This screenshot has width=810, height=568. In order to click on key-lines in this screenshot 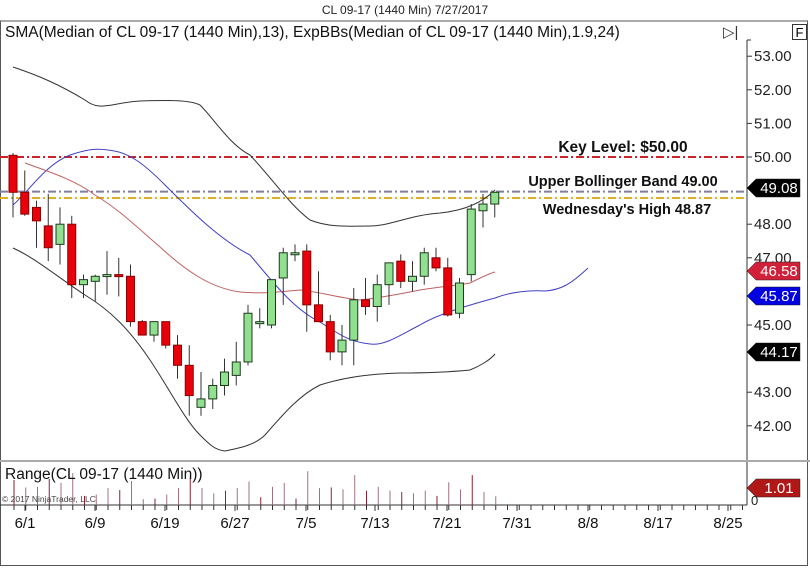, I will do `click(373, 177)`.